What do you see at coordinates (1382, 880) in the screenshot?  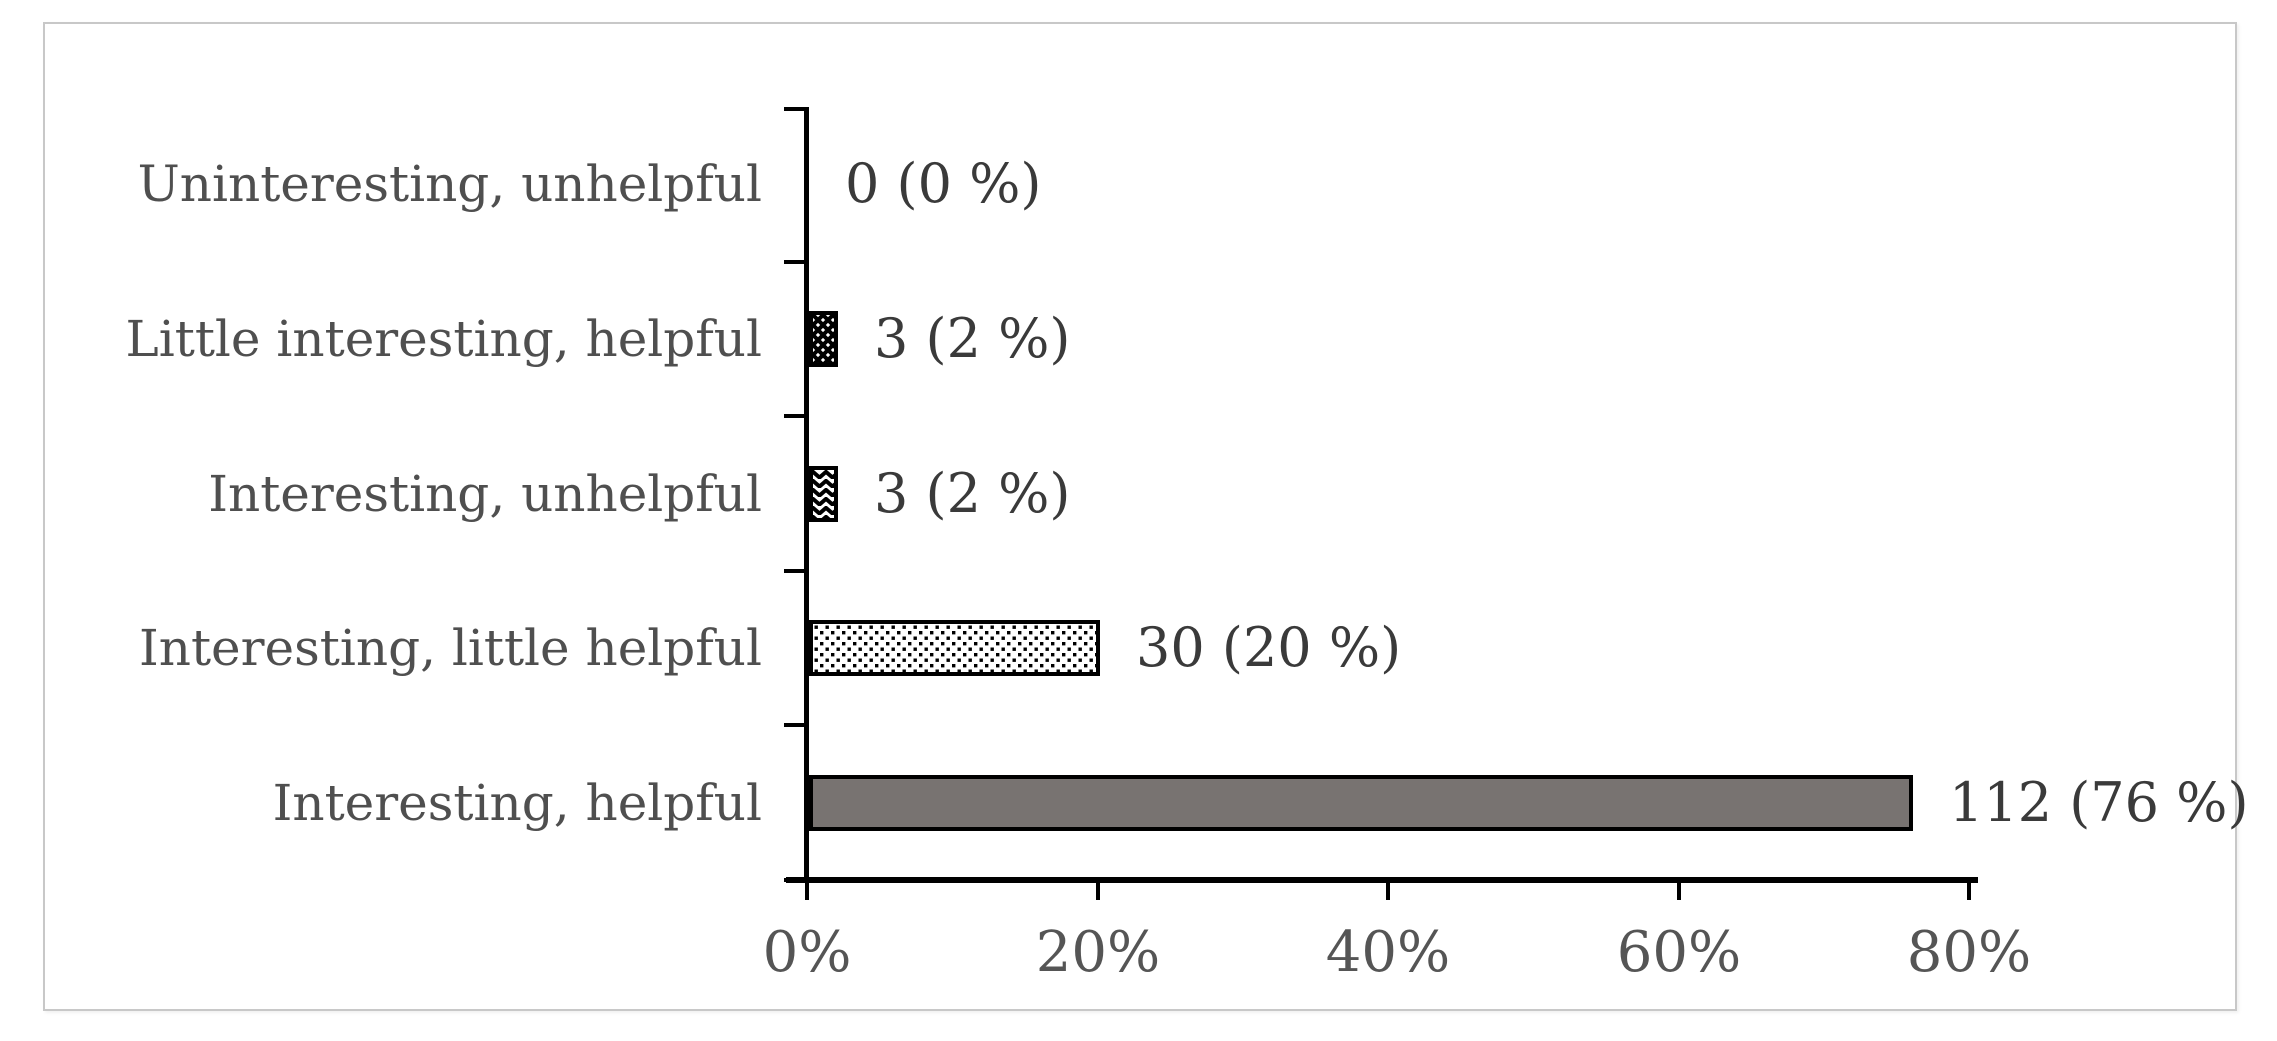 I see `x-axis-line` at bounding box center [1382, 880].